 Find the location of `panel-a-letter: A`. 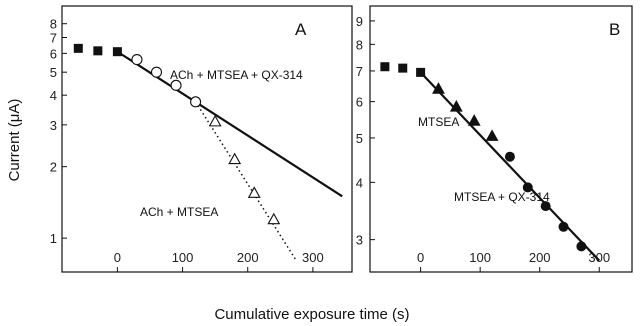

panel-a-letter: A is located at coordinates (301, 29).